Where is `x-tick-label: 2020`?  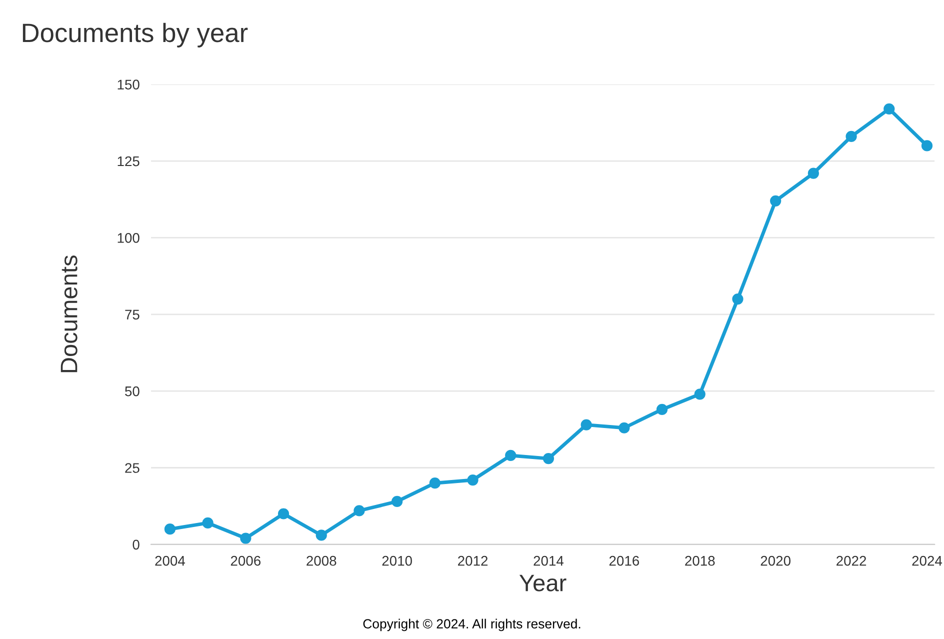
x-tick-label: 2020 is located at coordinates (775, 561).